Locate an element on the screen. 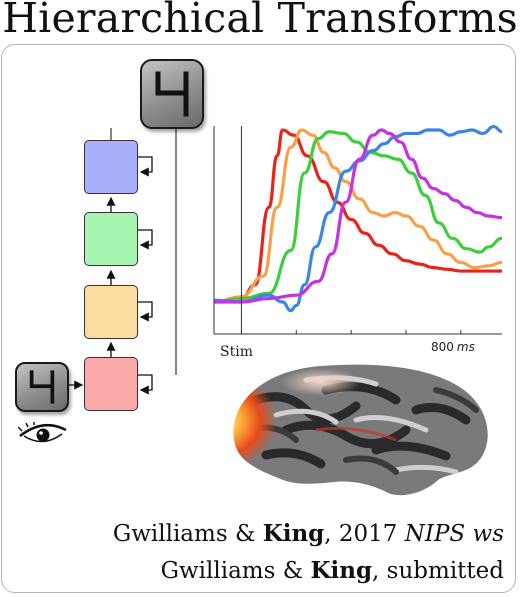  output-digit-tile is located at coordinates (172, 94).